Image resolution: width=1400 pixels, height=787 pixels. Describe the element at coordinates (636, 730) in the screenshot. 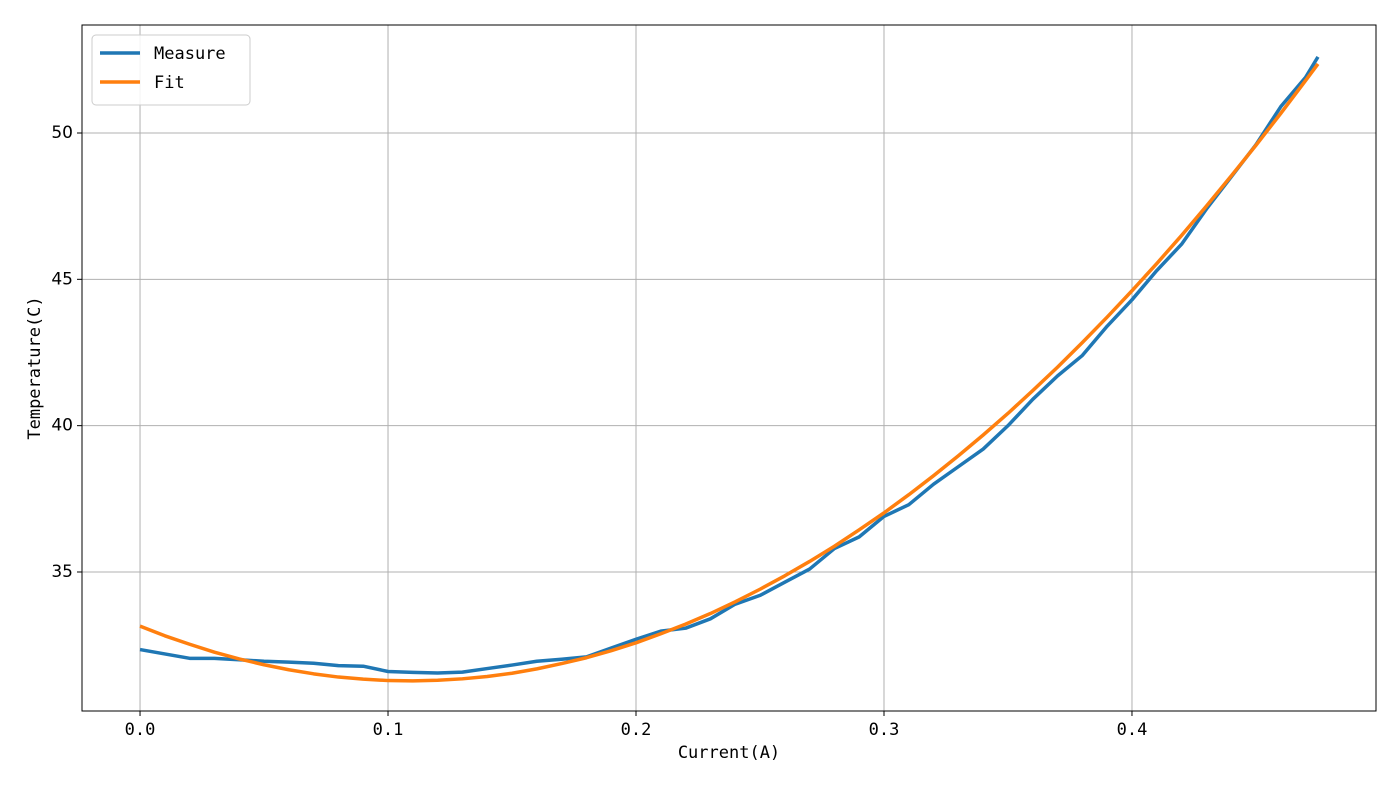

I see `x-tick-label: 0.2` at that location.